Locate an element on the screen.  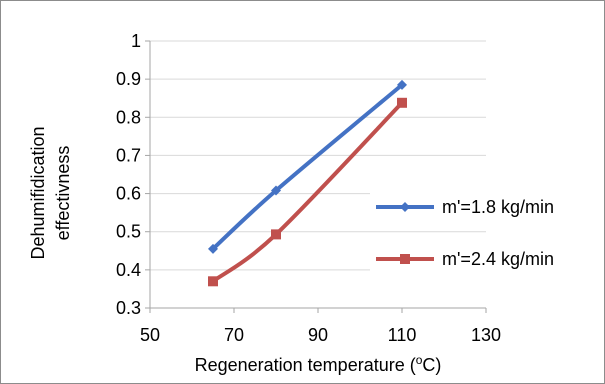
y-tick-label: 0.9 is located at coordinates (128, 79).